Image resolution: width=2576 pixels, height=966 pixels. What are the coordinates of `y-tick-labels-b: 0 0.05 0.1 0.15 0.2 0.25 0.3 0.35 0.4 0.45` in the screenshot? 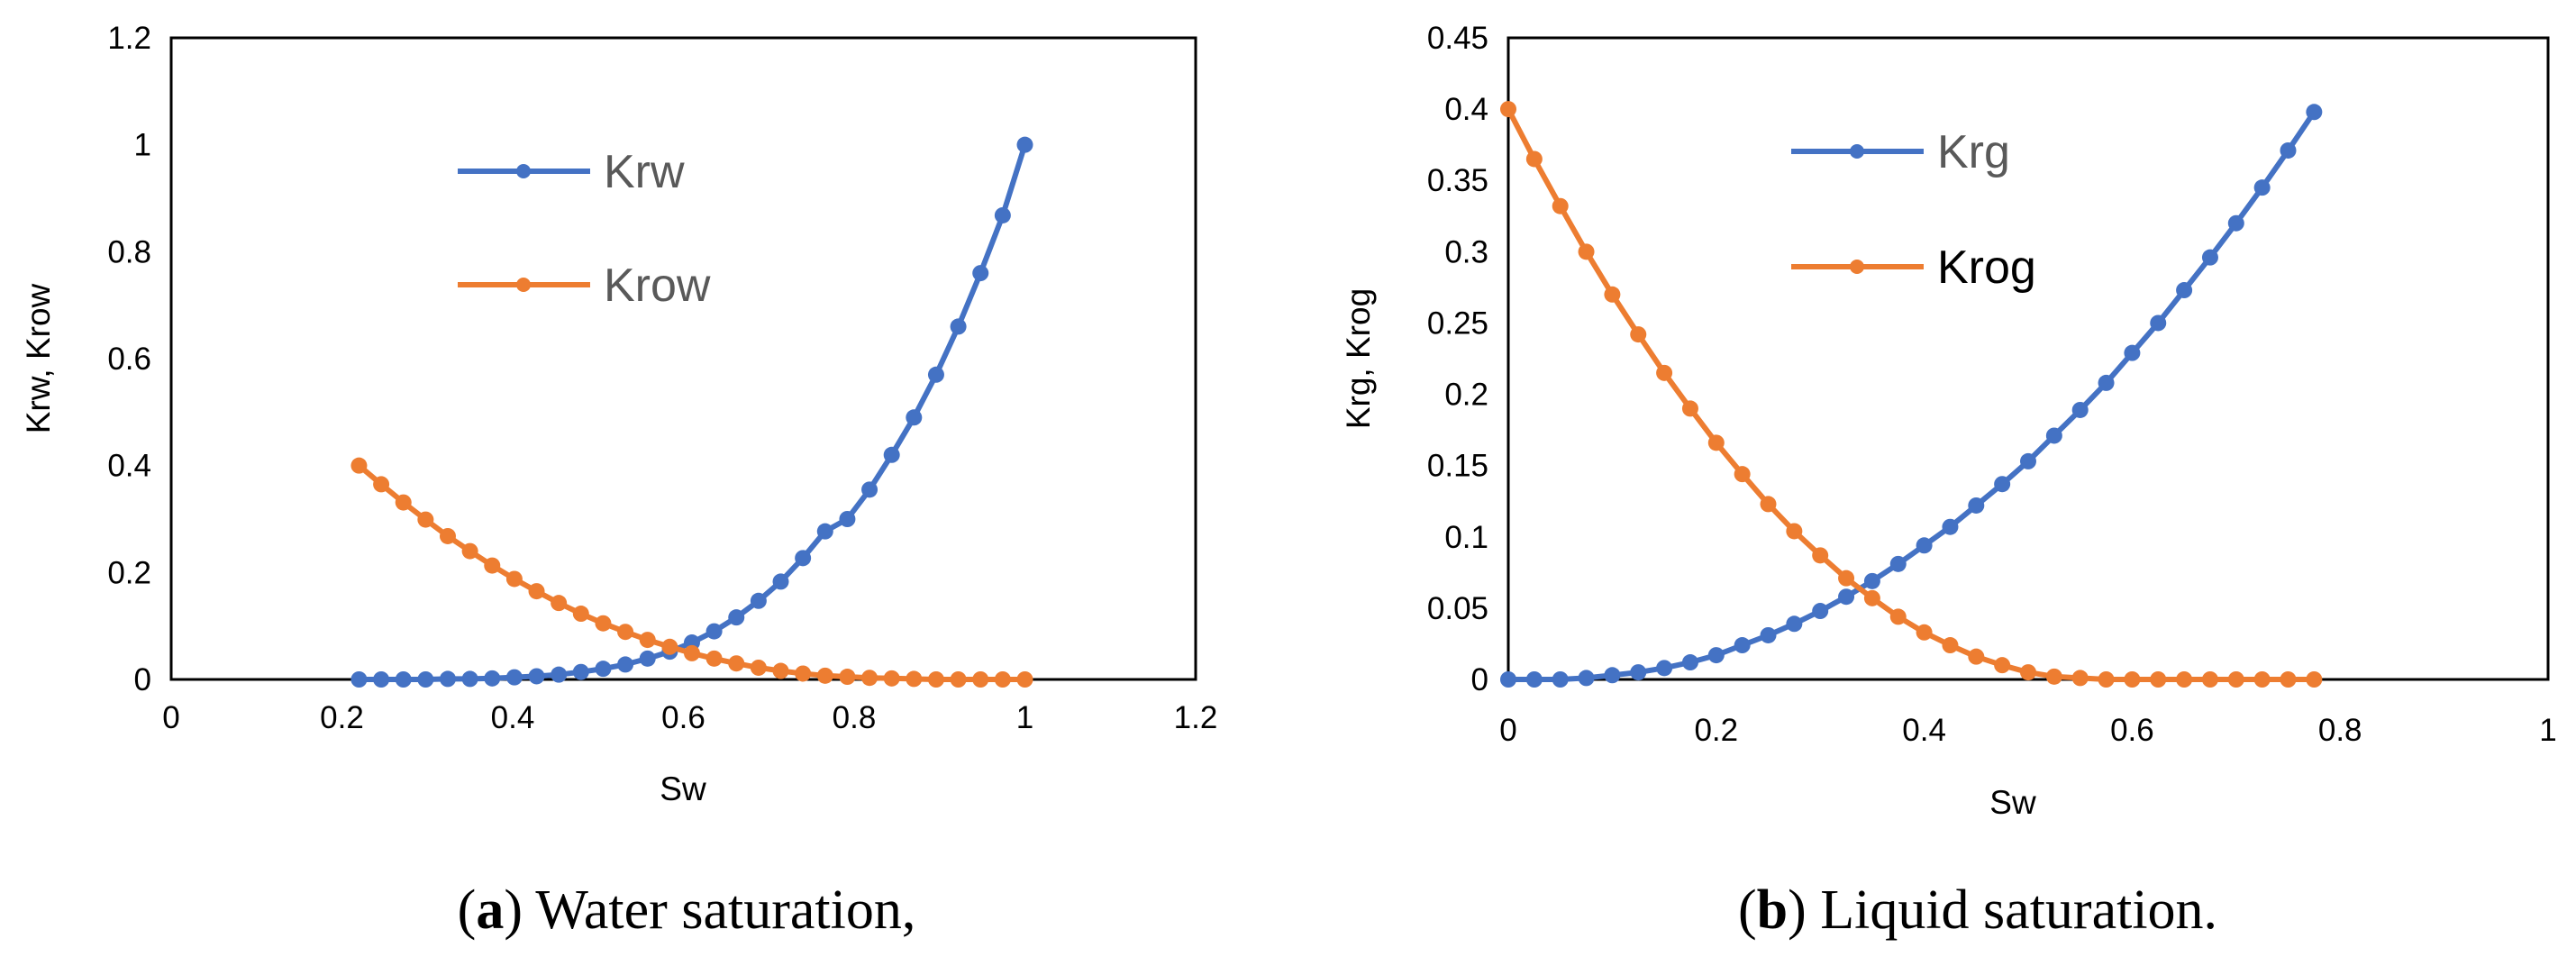 It's located at (1457, 359).